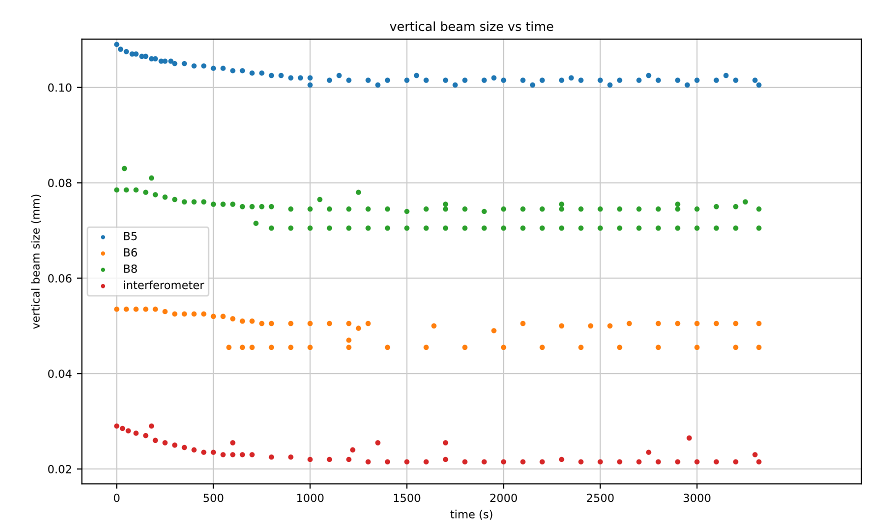 Image resolution: width=871 pixels, height=523 pixels. I want to click on y-tick-label: 0.04, so click(60, 374).